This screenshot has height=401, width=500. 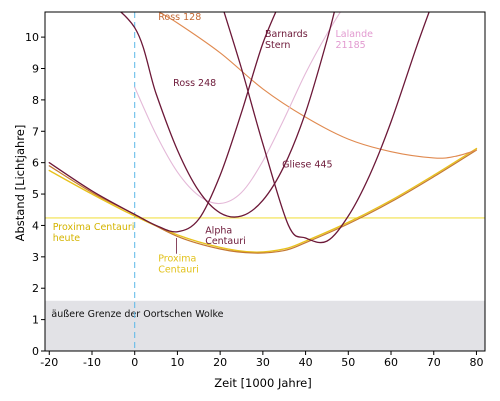 I want to click on proxima-today-label: Proxima Centauri heute, so click(x=94, y=233).